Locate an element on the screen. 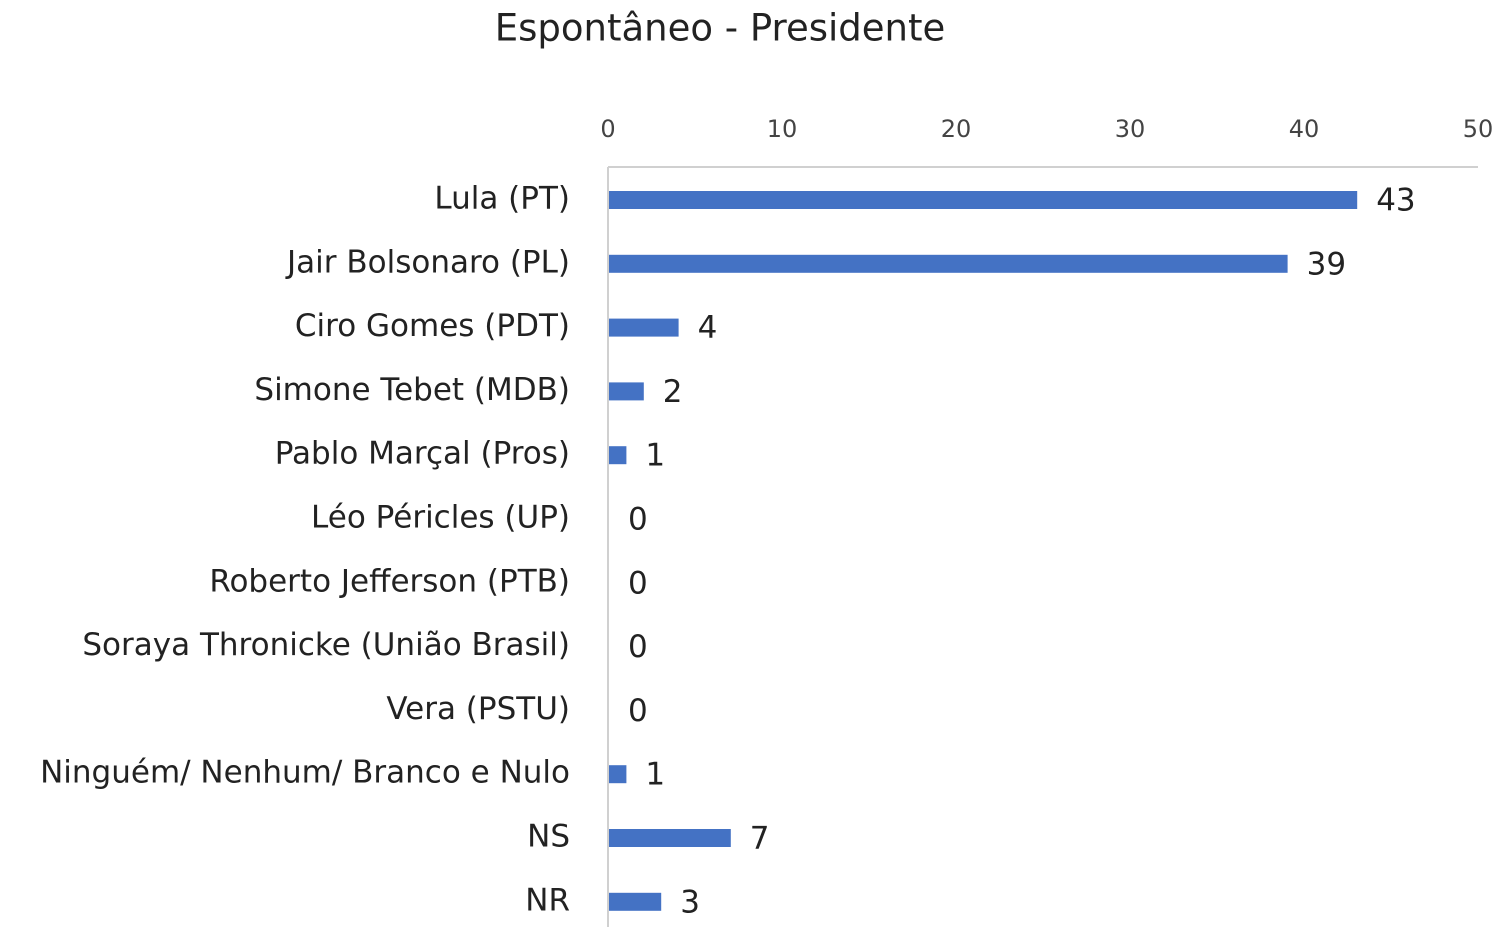 Image resolution: width=1499 pixels, height=927 pixels. x-tick-label: 20 is located at coordinates (956, 129).